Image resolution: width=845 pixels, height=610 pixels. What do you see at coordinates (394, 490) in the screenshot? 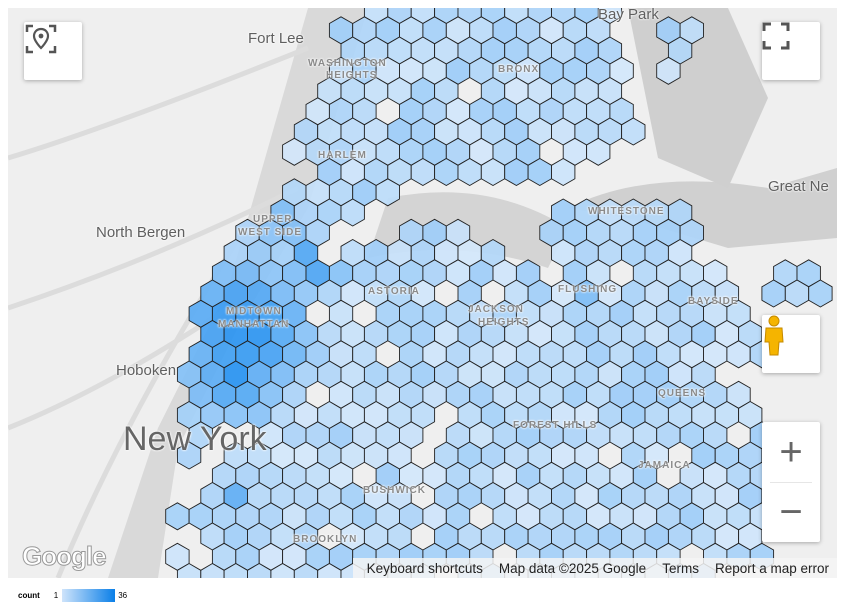
I see `map-label: BUSHWICK` at bounding box center [394, 490].